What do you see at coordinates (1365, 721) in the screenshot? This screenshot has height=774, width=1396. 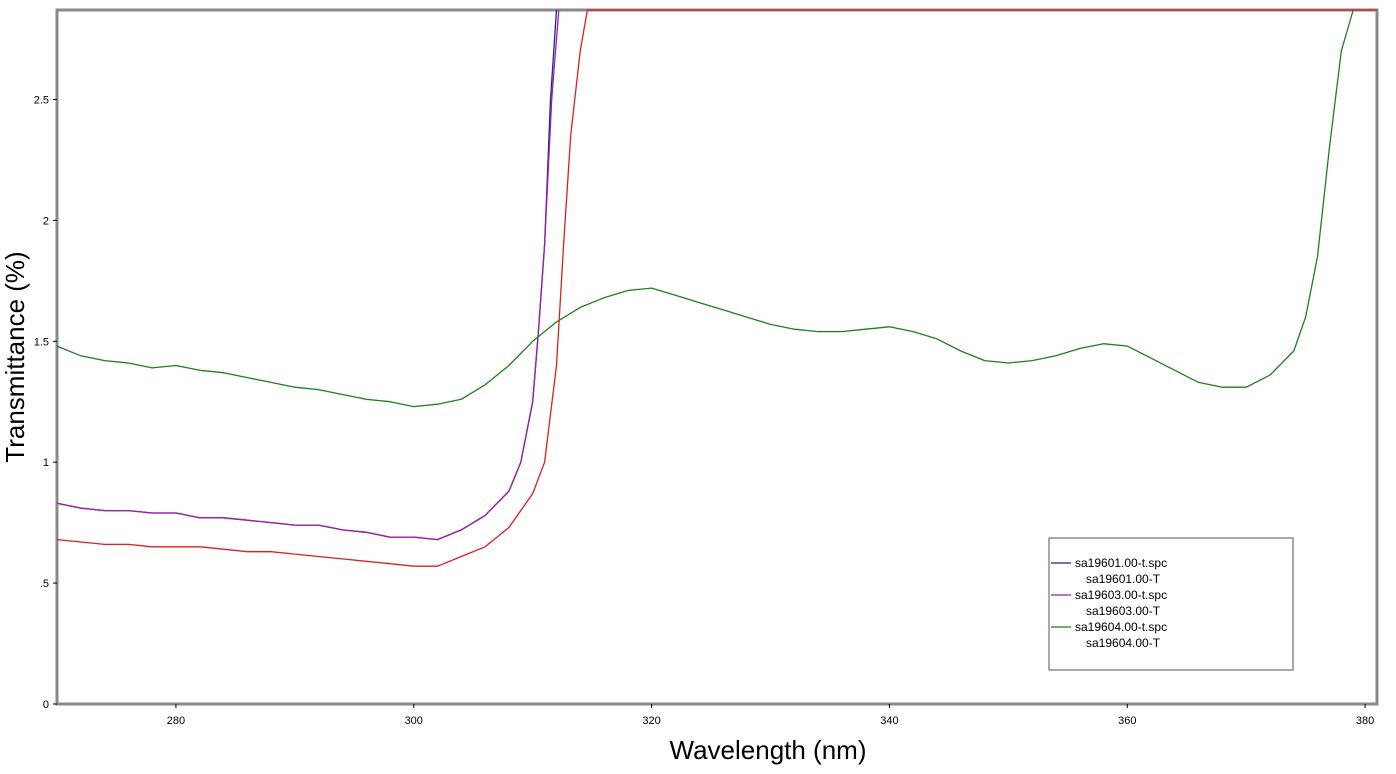 I see `x-tick-label: 380` at bounding box center [1365, 721].